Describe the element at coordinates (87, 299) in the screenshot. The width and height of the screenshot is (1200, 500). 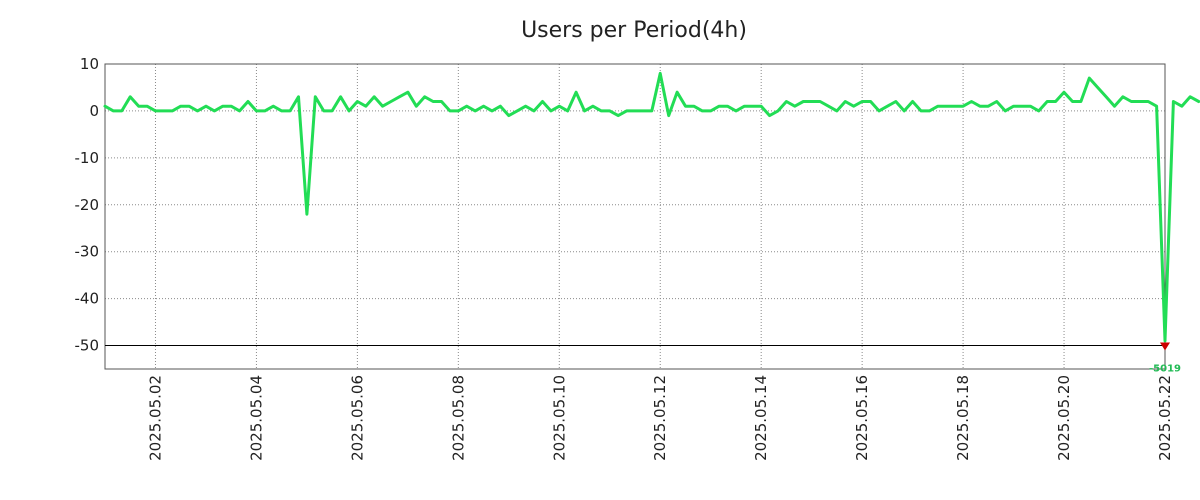
I see `y-tick-label: -40` at that location.